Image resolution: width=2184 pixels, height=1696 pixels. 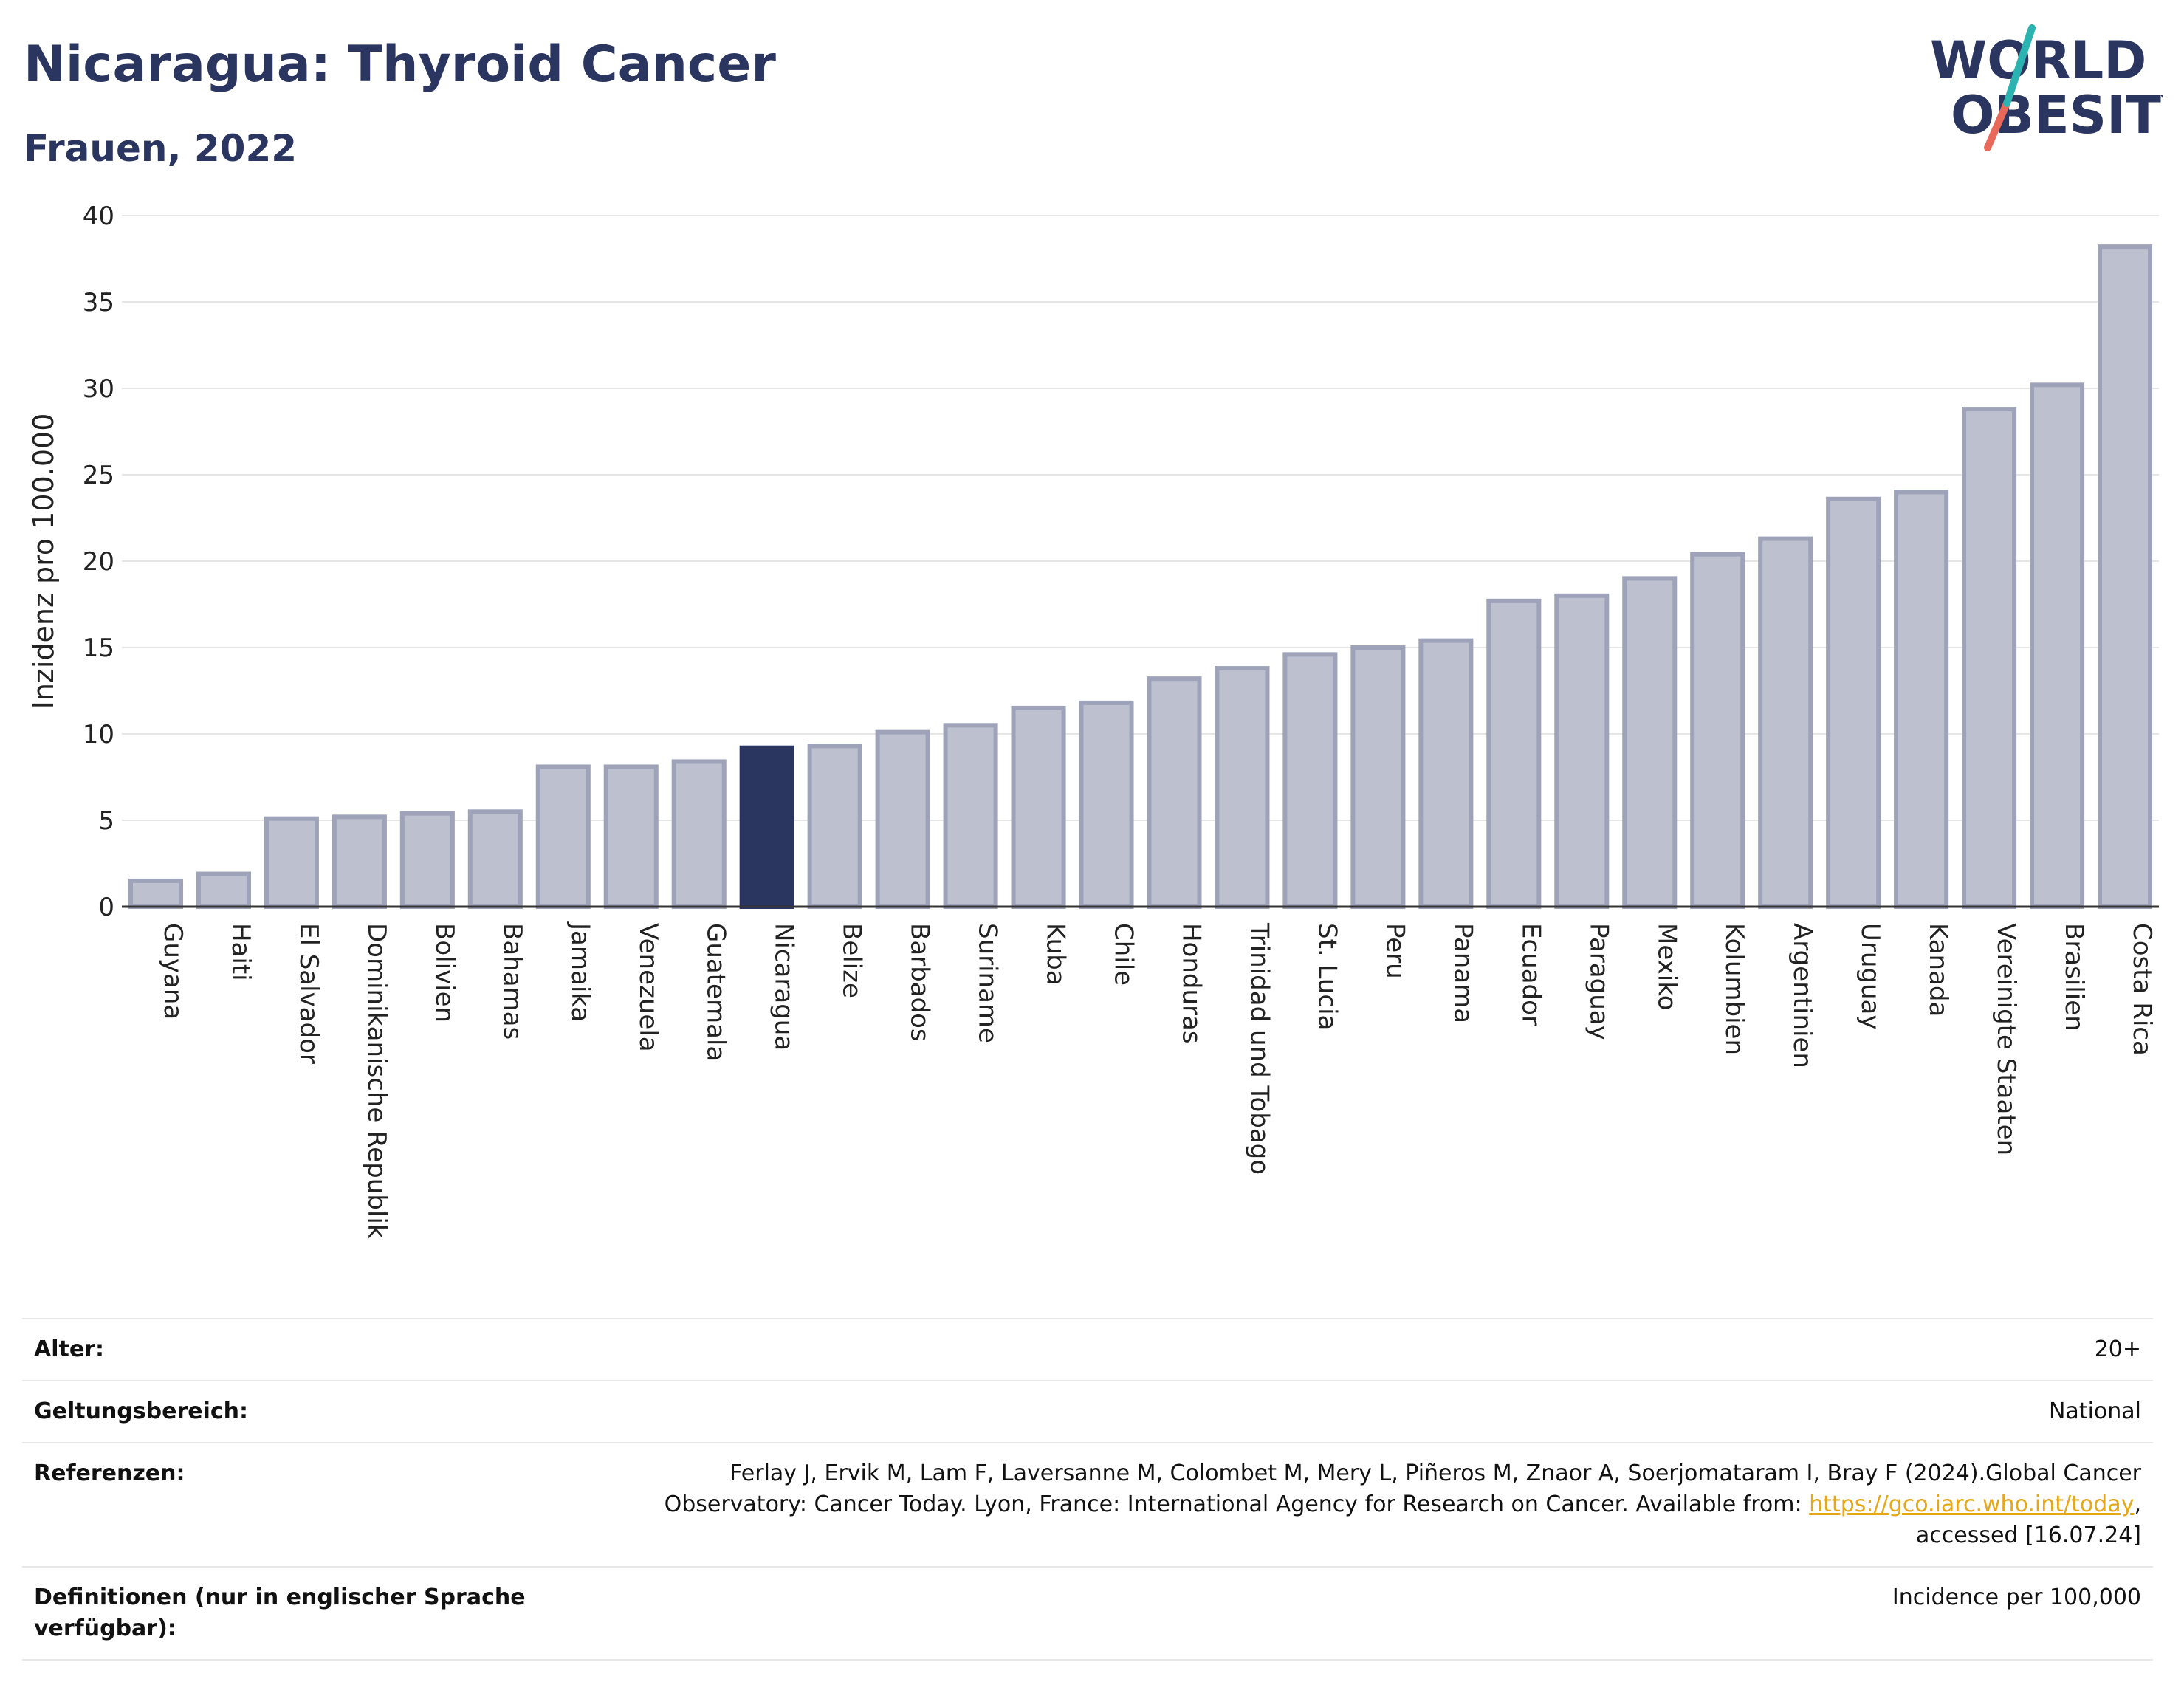 I want to click on x-tick-label: Guyana, so click(x=173, y=971).